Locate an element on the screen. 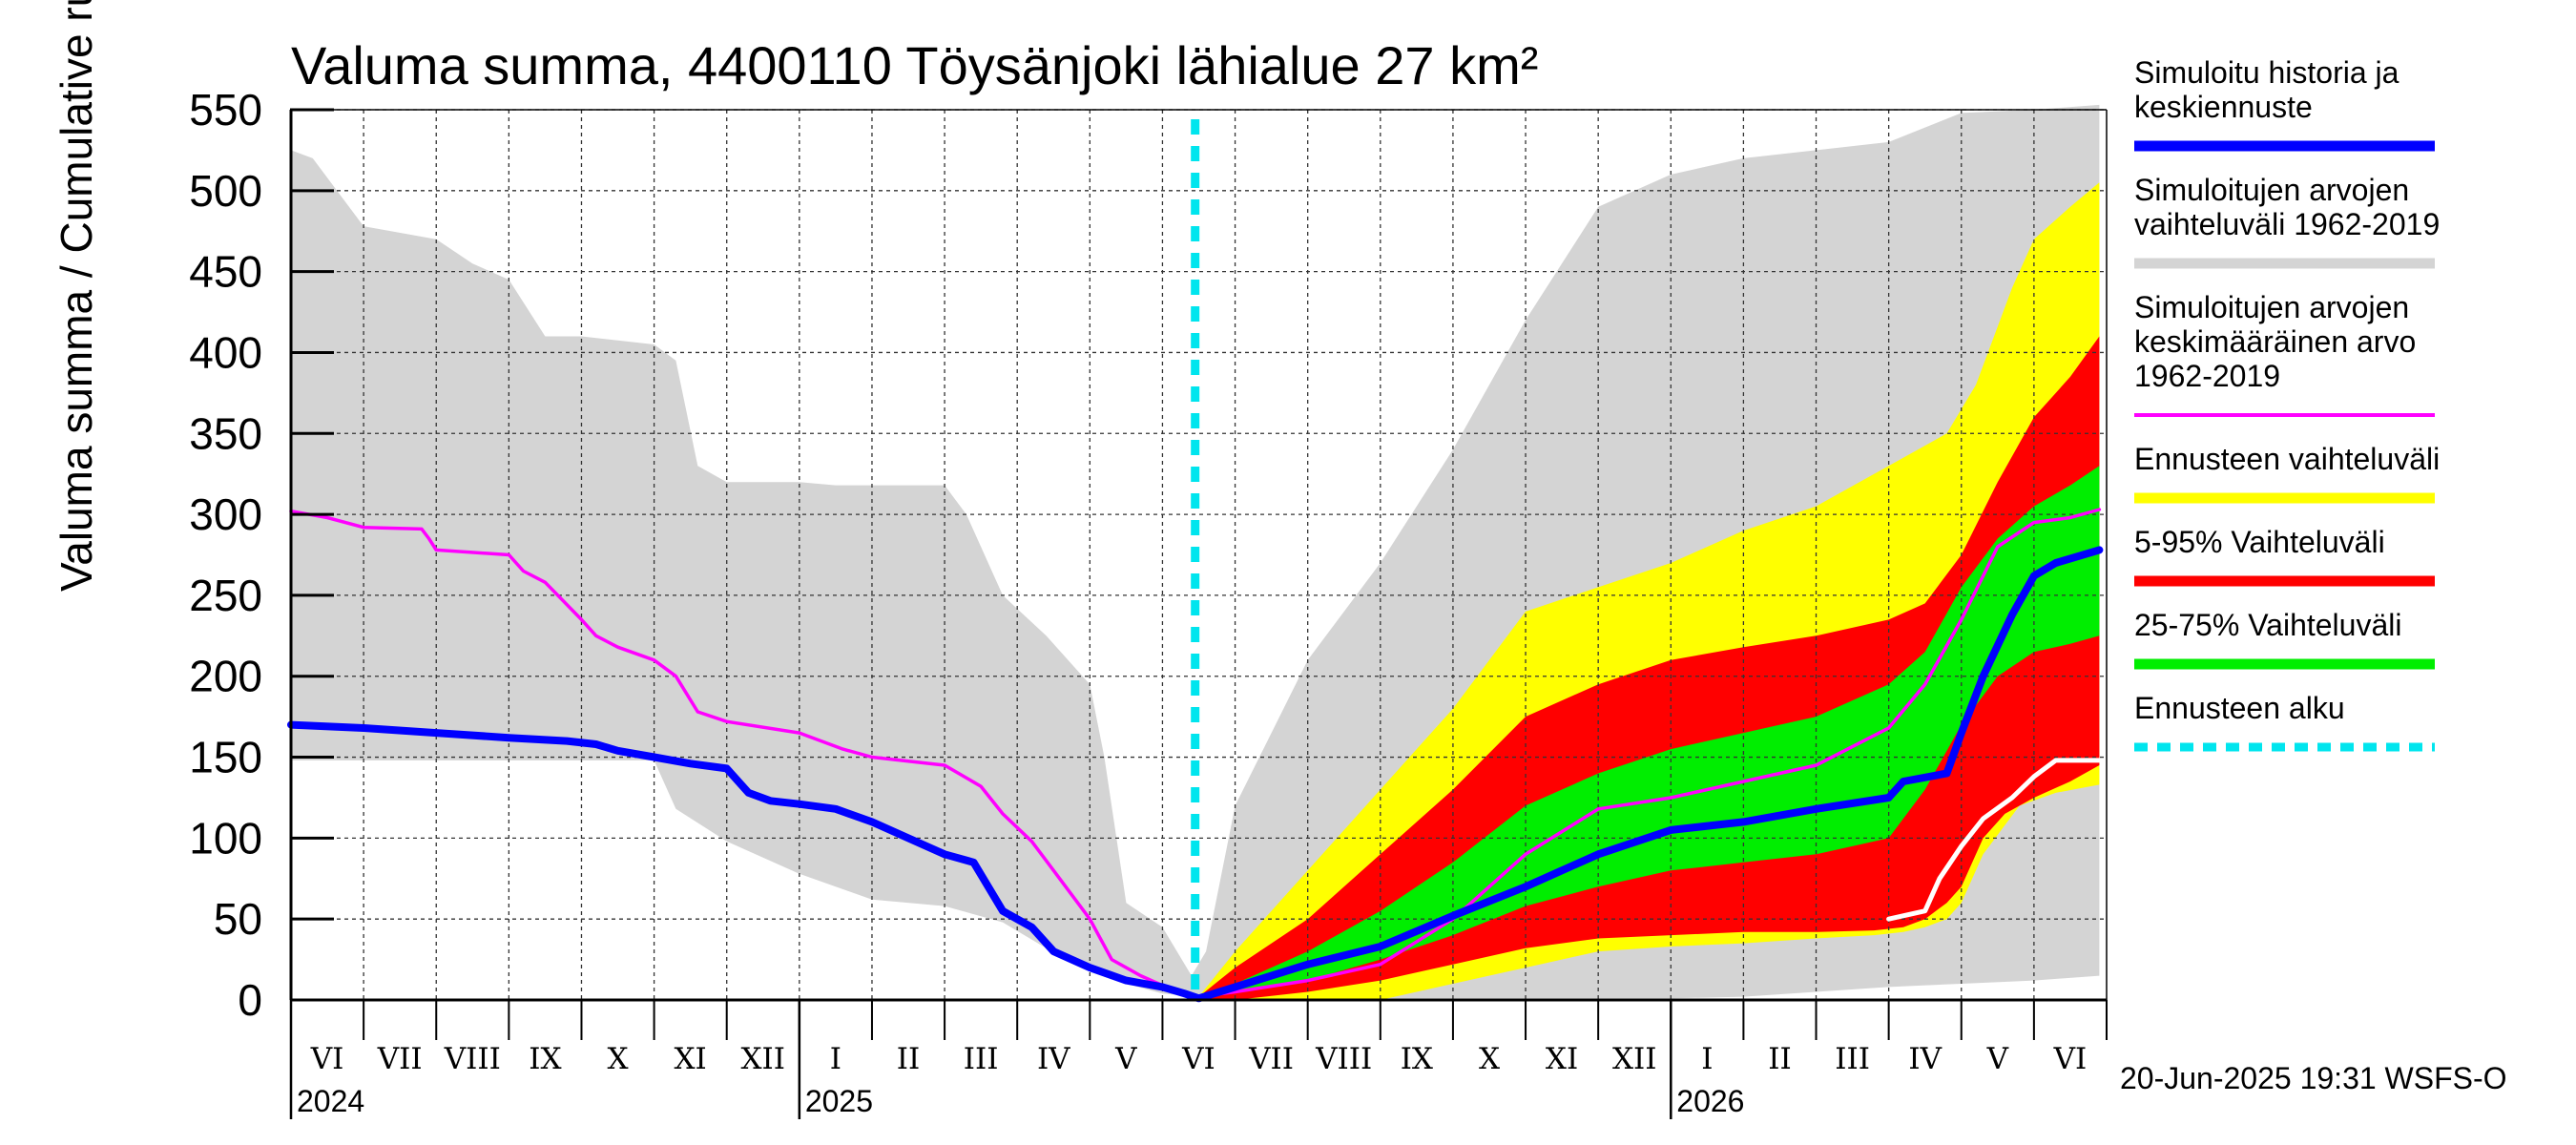 The height and width of the screenshot is (1145, 2576). footer-timestamp: 20-Jun-2025 19:31 WSFS-O is located at coordinates (2313, 1078).